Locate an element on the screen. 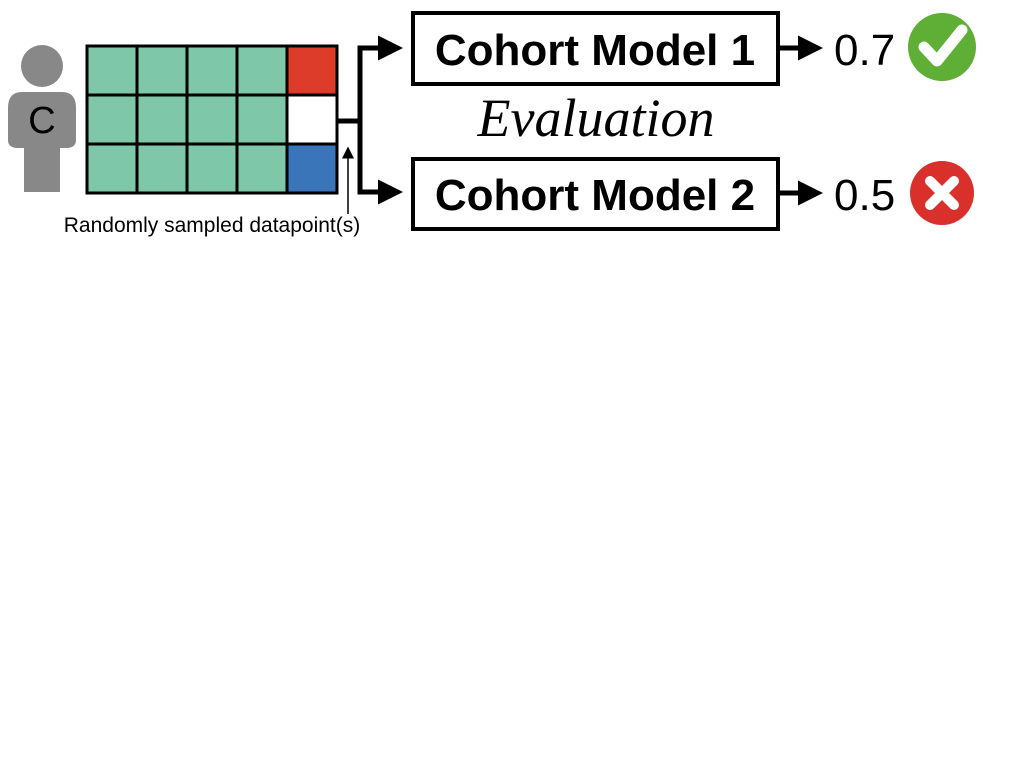 The image size is (1024, 768). cross-icon is located at coordinates (942, 193).